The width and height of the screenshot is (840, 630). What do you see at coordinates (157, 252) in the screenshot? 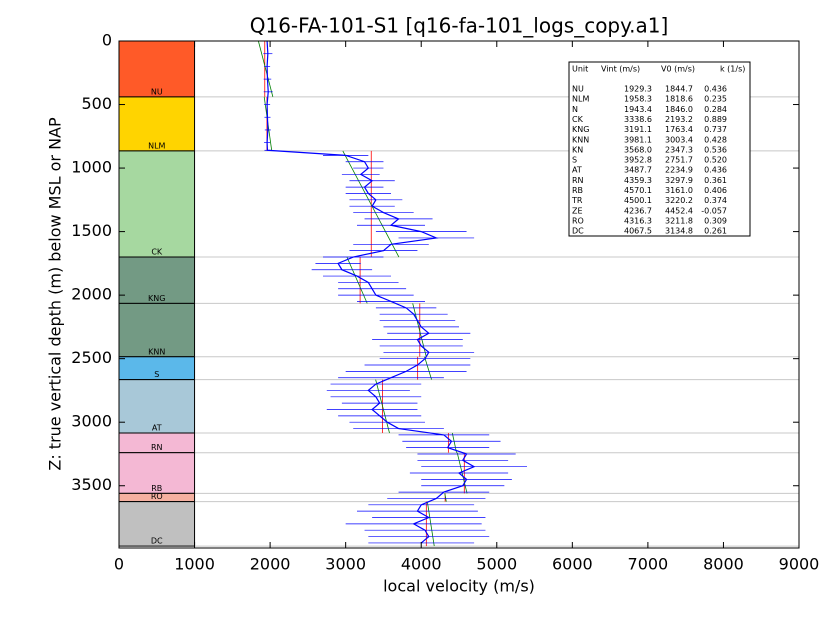
I see `layer-label: CK` at bounding box center [157, 252].